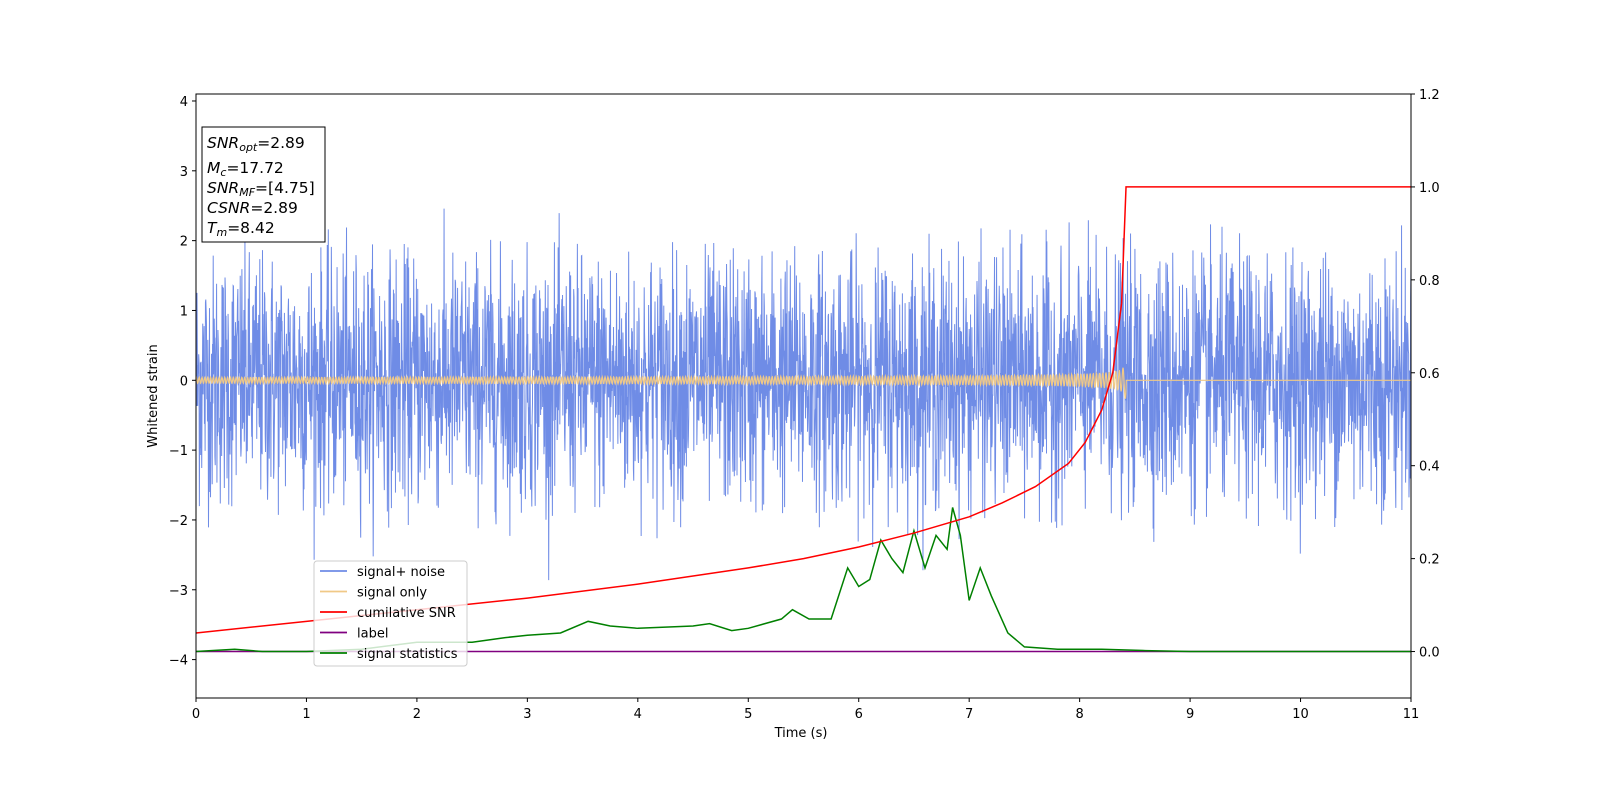 The image size is (1600, 800). I want to click on y-left-tick-label: −4, so click(178, 661).